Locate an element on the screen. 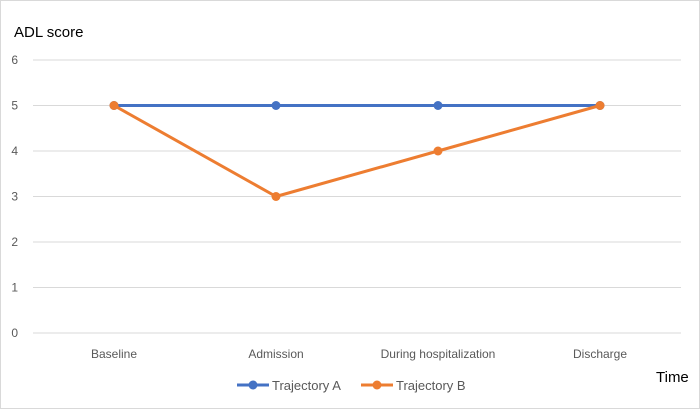 The width and height of the screenshot is (700, 409). y-tick-label: 1 is located at coordinates (14, 288).